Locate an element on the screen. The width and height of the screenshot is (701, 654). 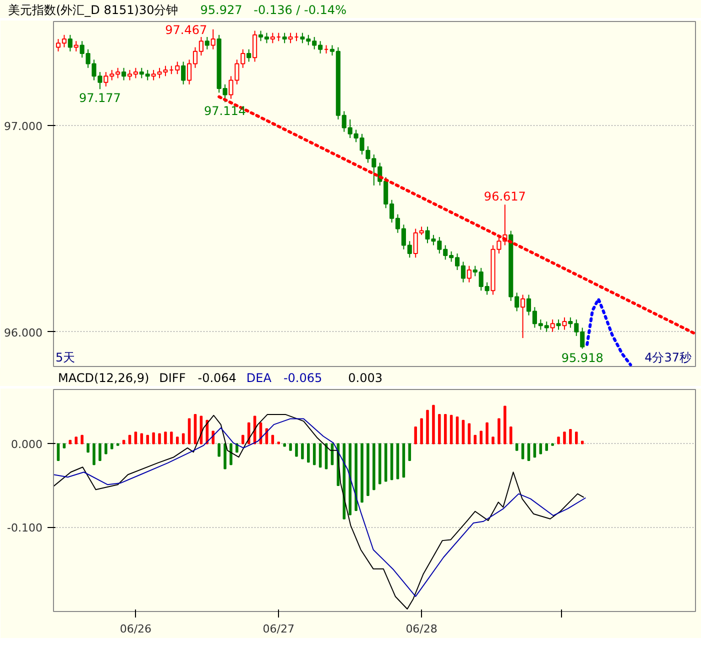
annotation: 4分37秒 is located at coordinates (668, 357).